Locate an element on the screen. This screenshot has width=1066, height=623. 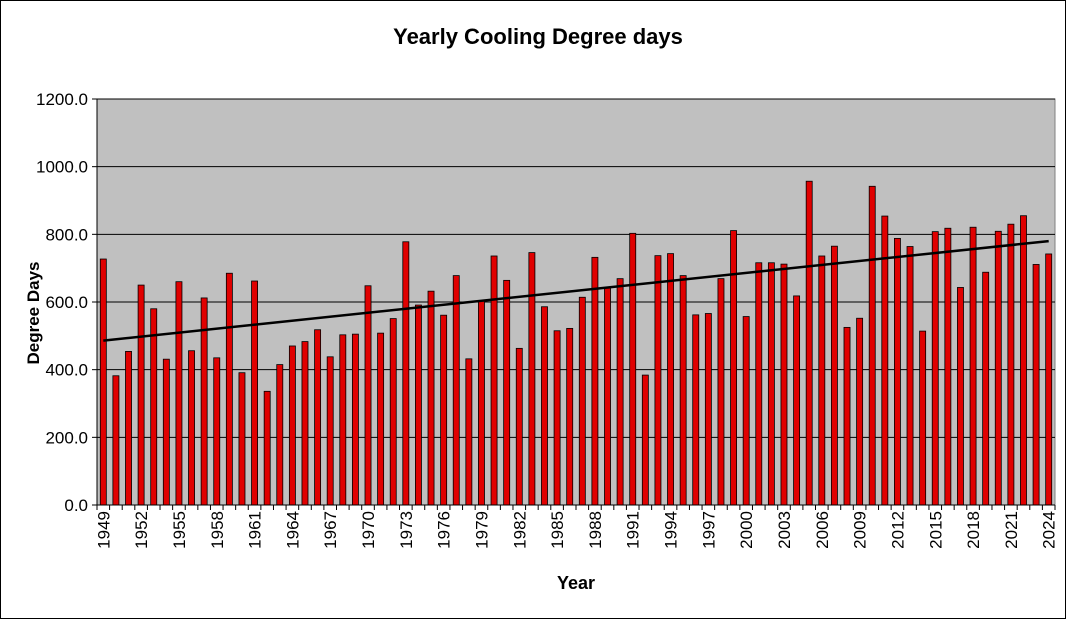
bar-1974 is located at coordinates (418, 405).